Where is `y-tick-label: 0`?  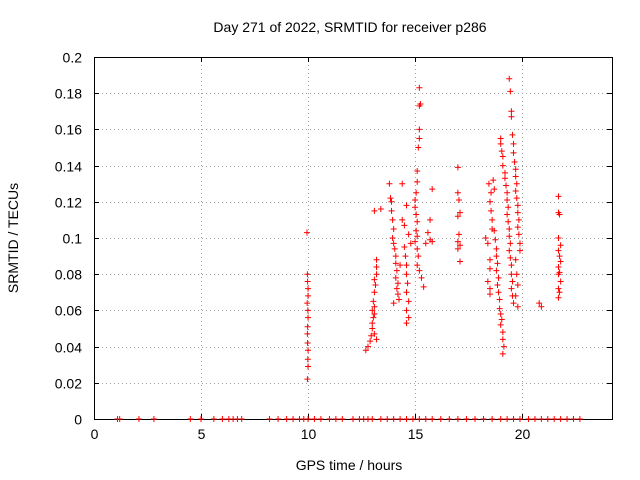
y-tick-label: 0 is located at coordinates (78, 420).